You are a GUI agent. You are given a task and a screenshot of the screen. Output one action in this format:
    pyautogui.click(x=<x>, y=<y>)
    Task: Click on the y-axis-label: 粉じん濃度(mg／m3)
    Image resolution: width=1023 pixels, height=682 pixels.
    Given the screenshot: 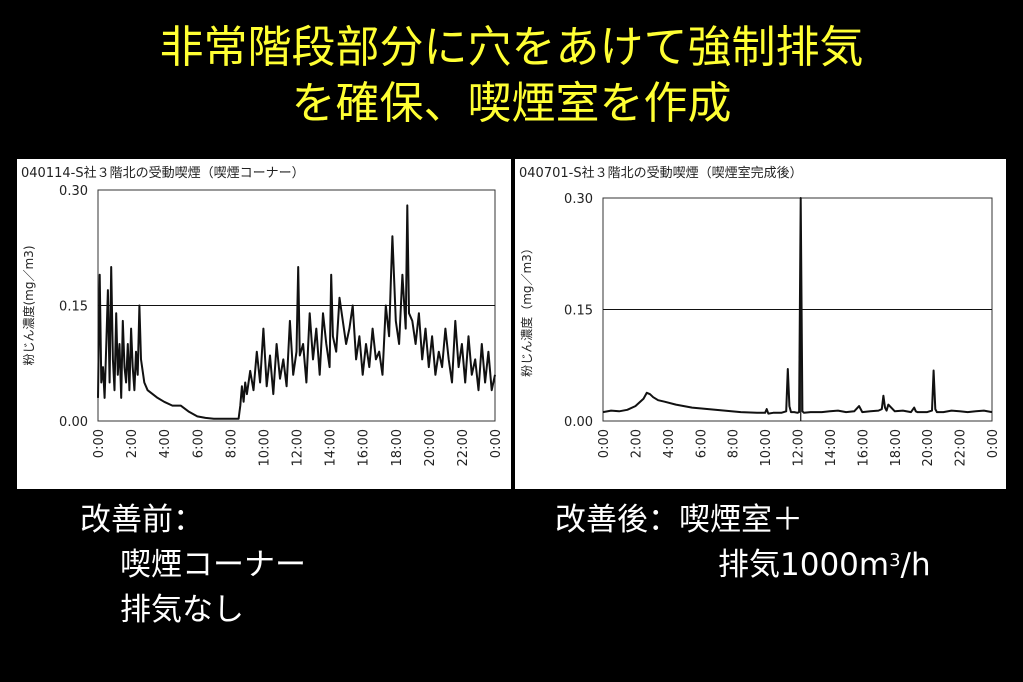 What is the action you would take?
    pyautogui.click(x=28, y=306)
    